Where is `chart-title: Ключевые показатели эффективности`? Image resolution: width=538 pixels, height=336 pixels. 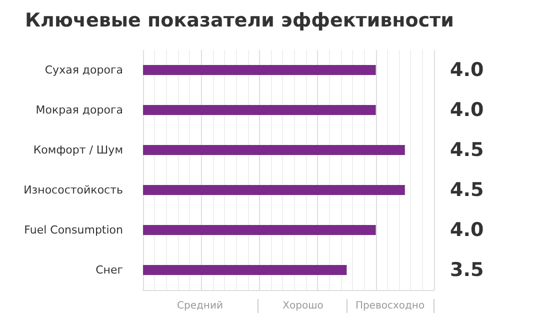
chart-title: Ключевые показатели эффективности is located at coordinates (239, 21).